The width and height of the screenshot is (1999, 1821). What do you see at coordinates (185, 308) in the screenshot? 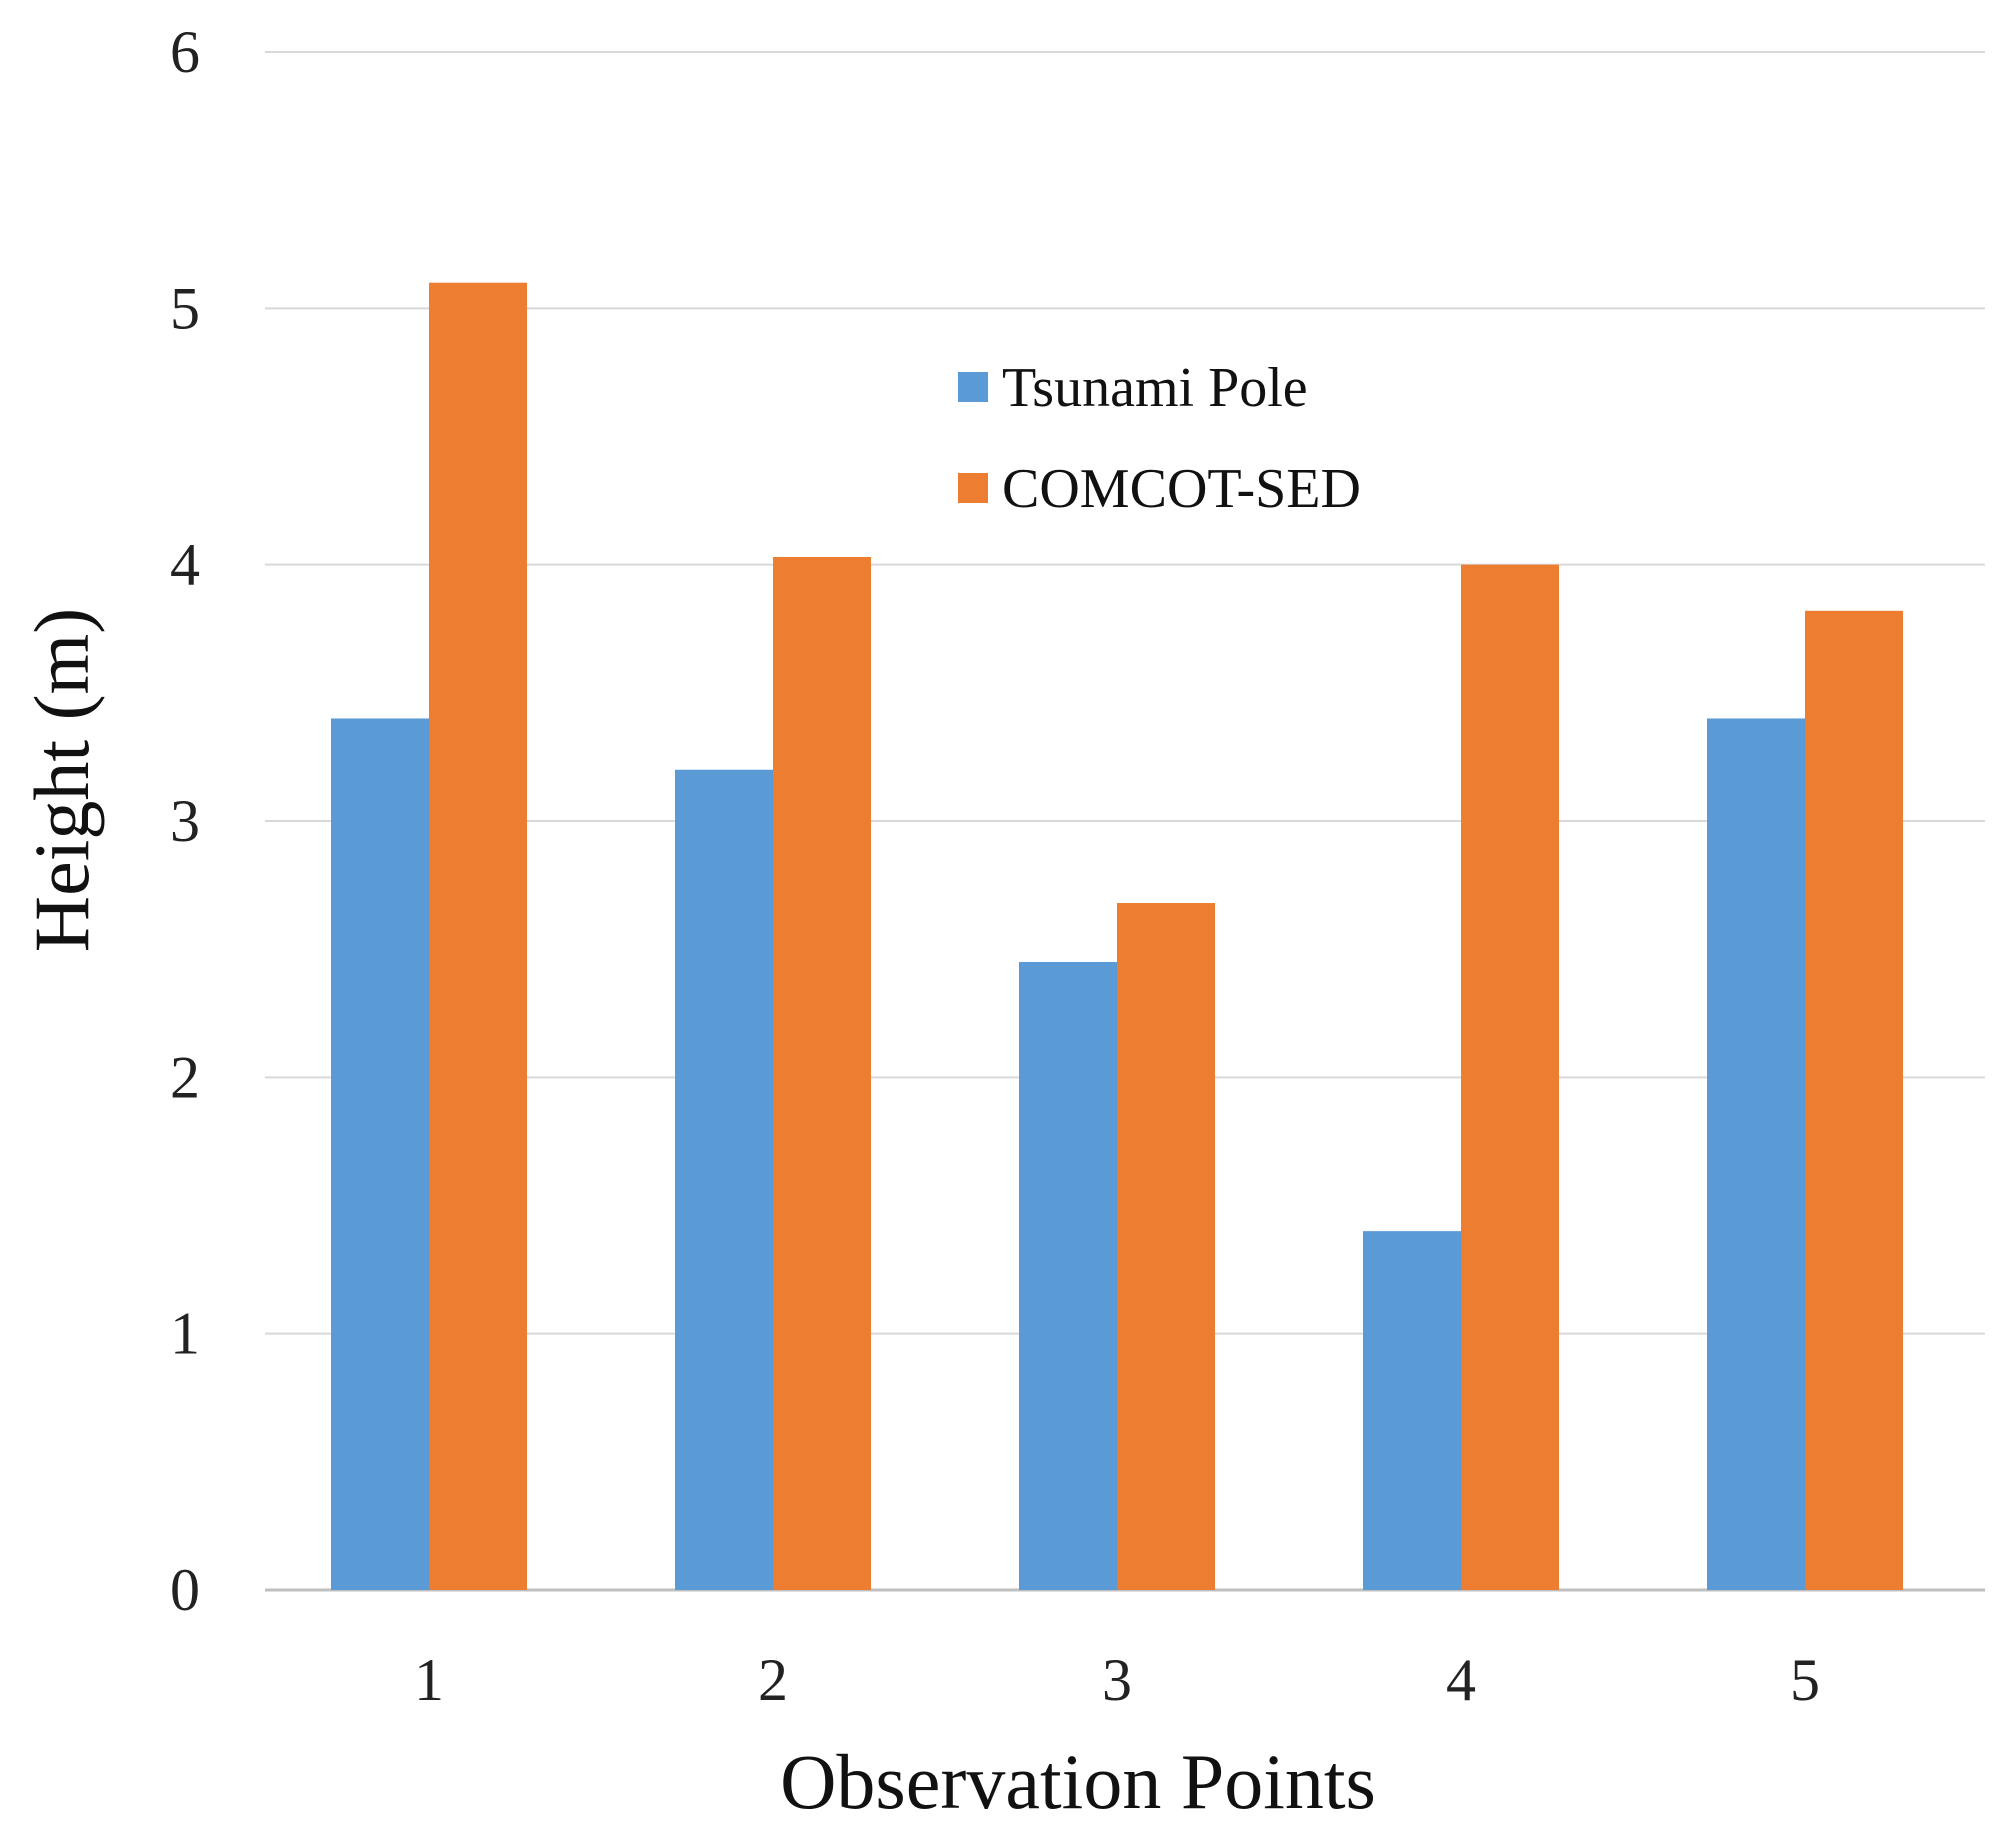
I see `y-tick-label-5: 5` at bounding box center [185, 308].